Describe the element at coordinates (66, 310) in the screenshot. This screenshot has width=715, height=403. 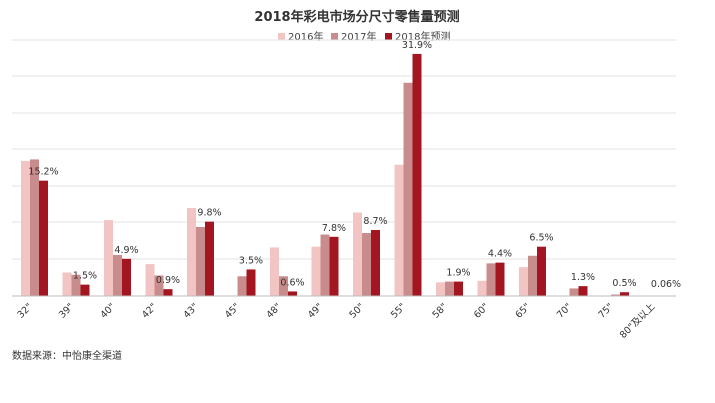
I see `x-tick-1: 39"` at that location.